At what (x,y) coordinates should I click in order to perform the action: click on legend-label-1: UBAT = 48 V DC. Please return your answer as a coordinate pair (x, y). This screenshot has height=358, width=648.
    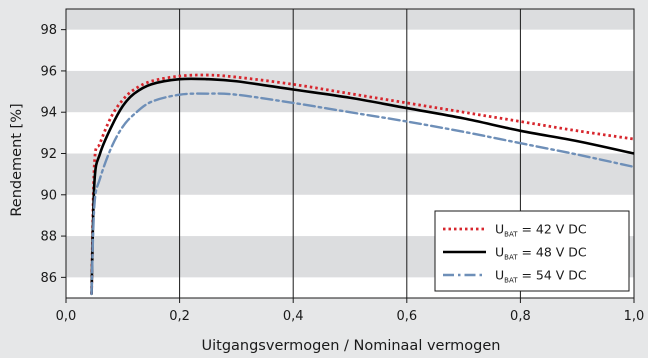
    Looking at the image, I should click on (541, 253).